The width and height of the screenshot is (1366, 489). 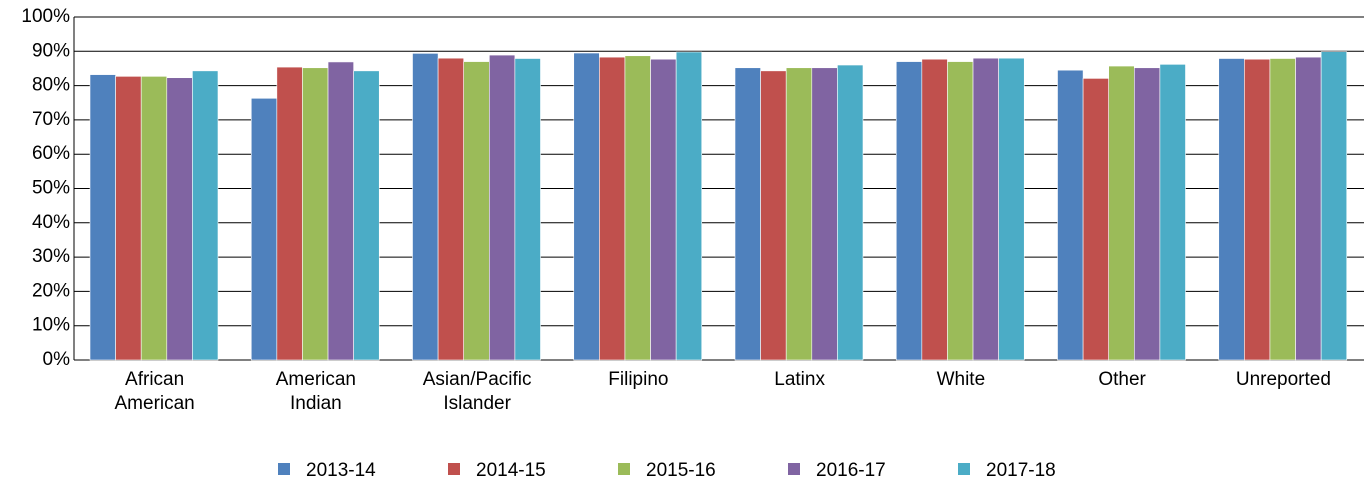 I want to click on y-tick-label: 90%, so click(x=51, y=50).